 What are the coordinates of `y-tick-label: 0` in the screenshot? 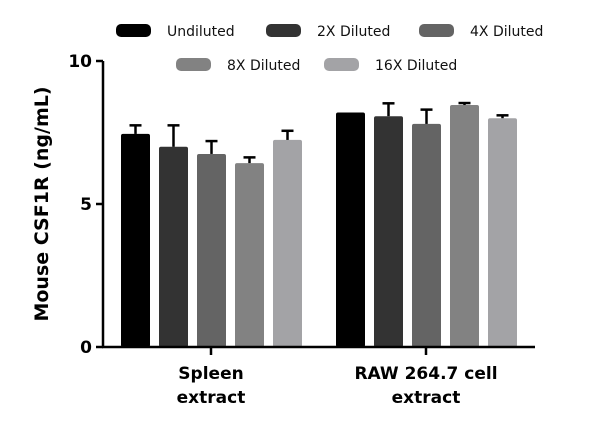 It's located at (86, 348).